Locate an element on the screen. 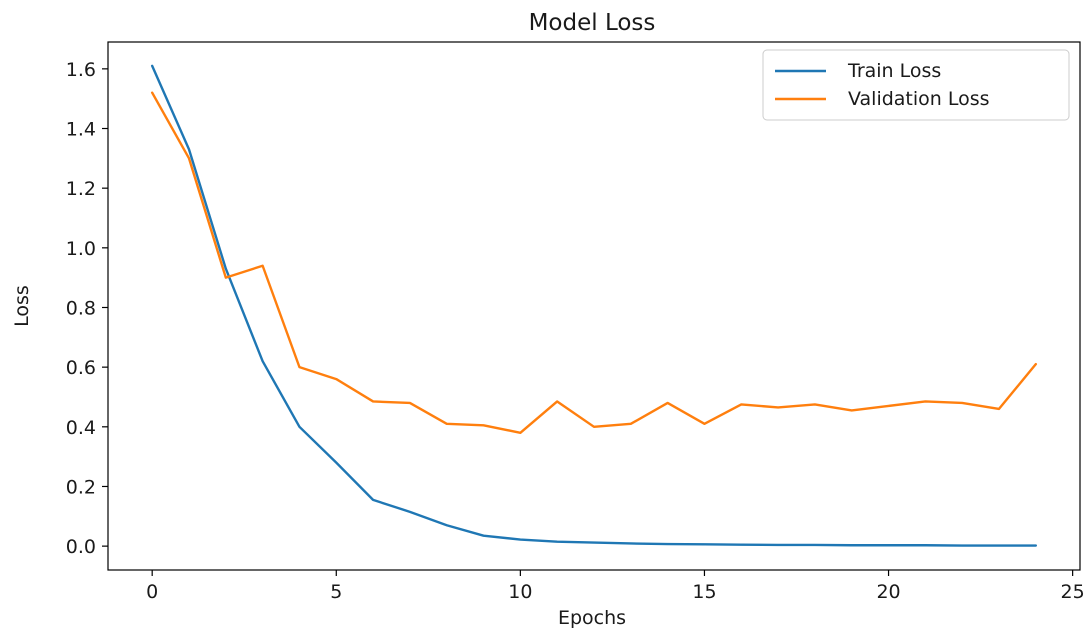 Image resolution: width=1088 pixels, height=632 pixels. y-tick-label: 1.4 is located at coordinates (81, 130).